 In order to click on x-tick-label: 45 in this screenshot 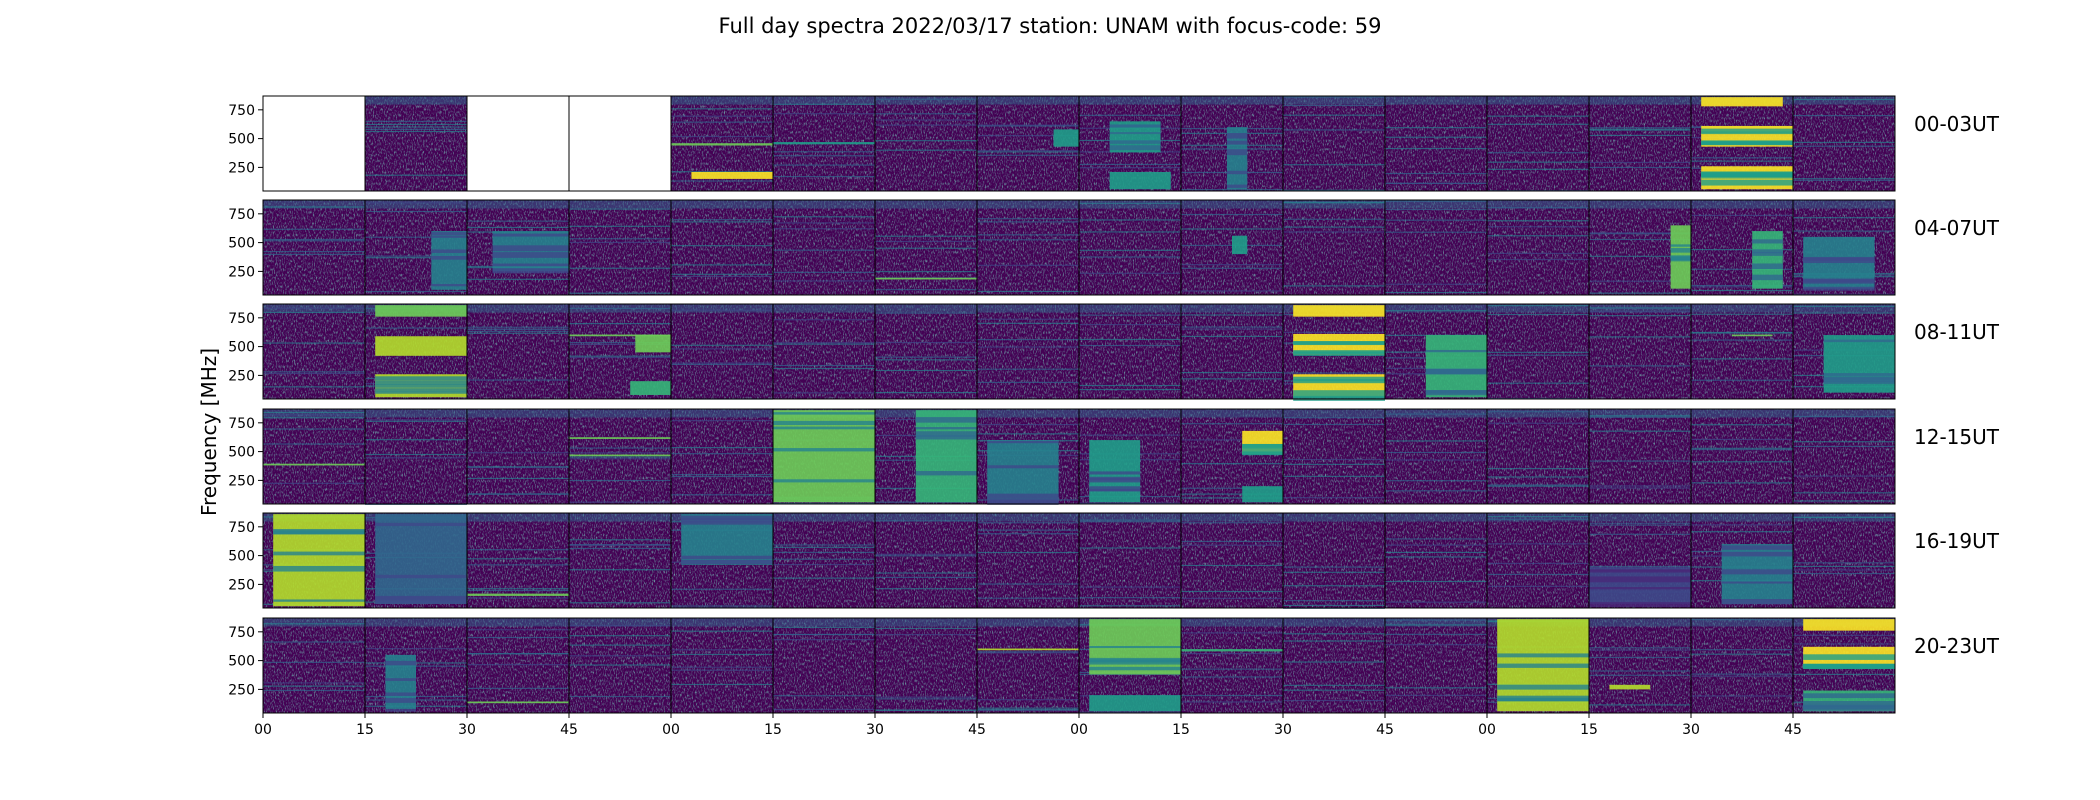, I will do `click(1385, 730)`.